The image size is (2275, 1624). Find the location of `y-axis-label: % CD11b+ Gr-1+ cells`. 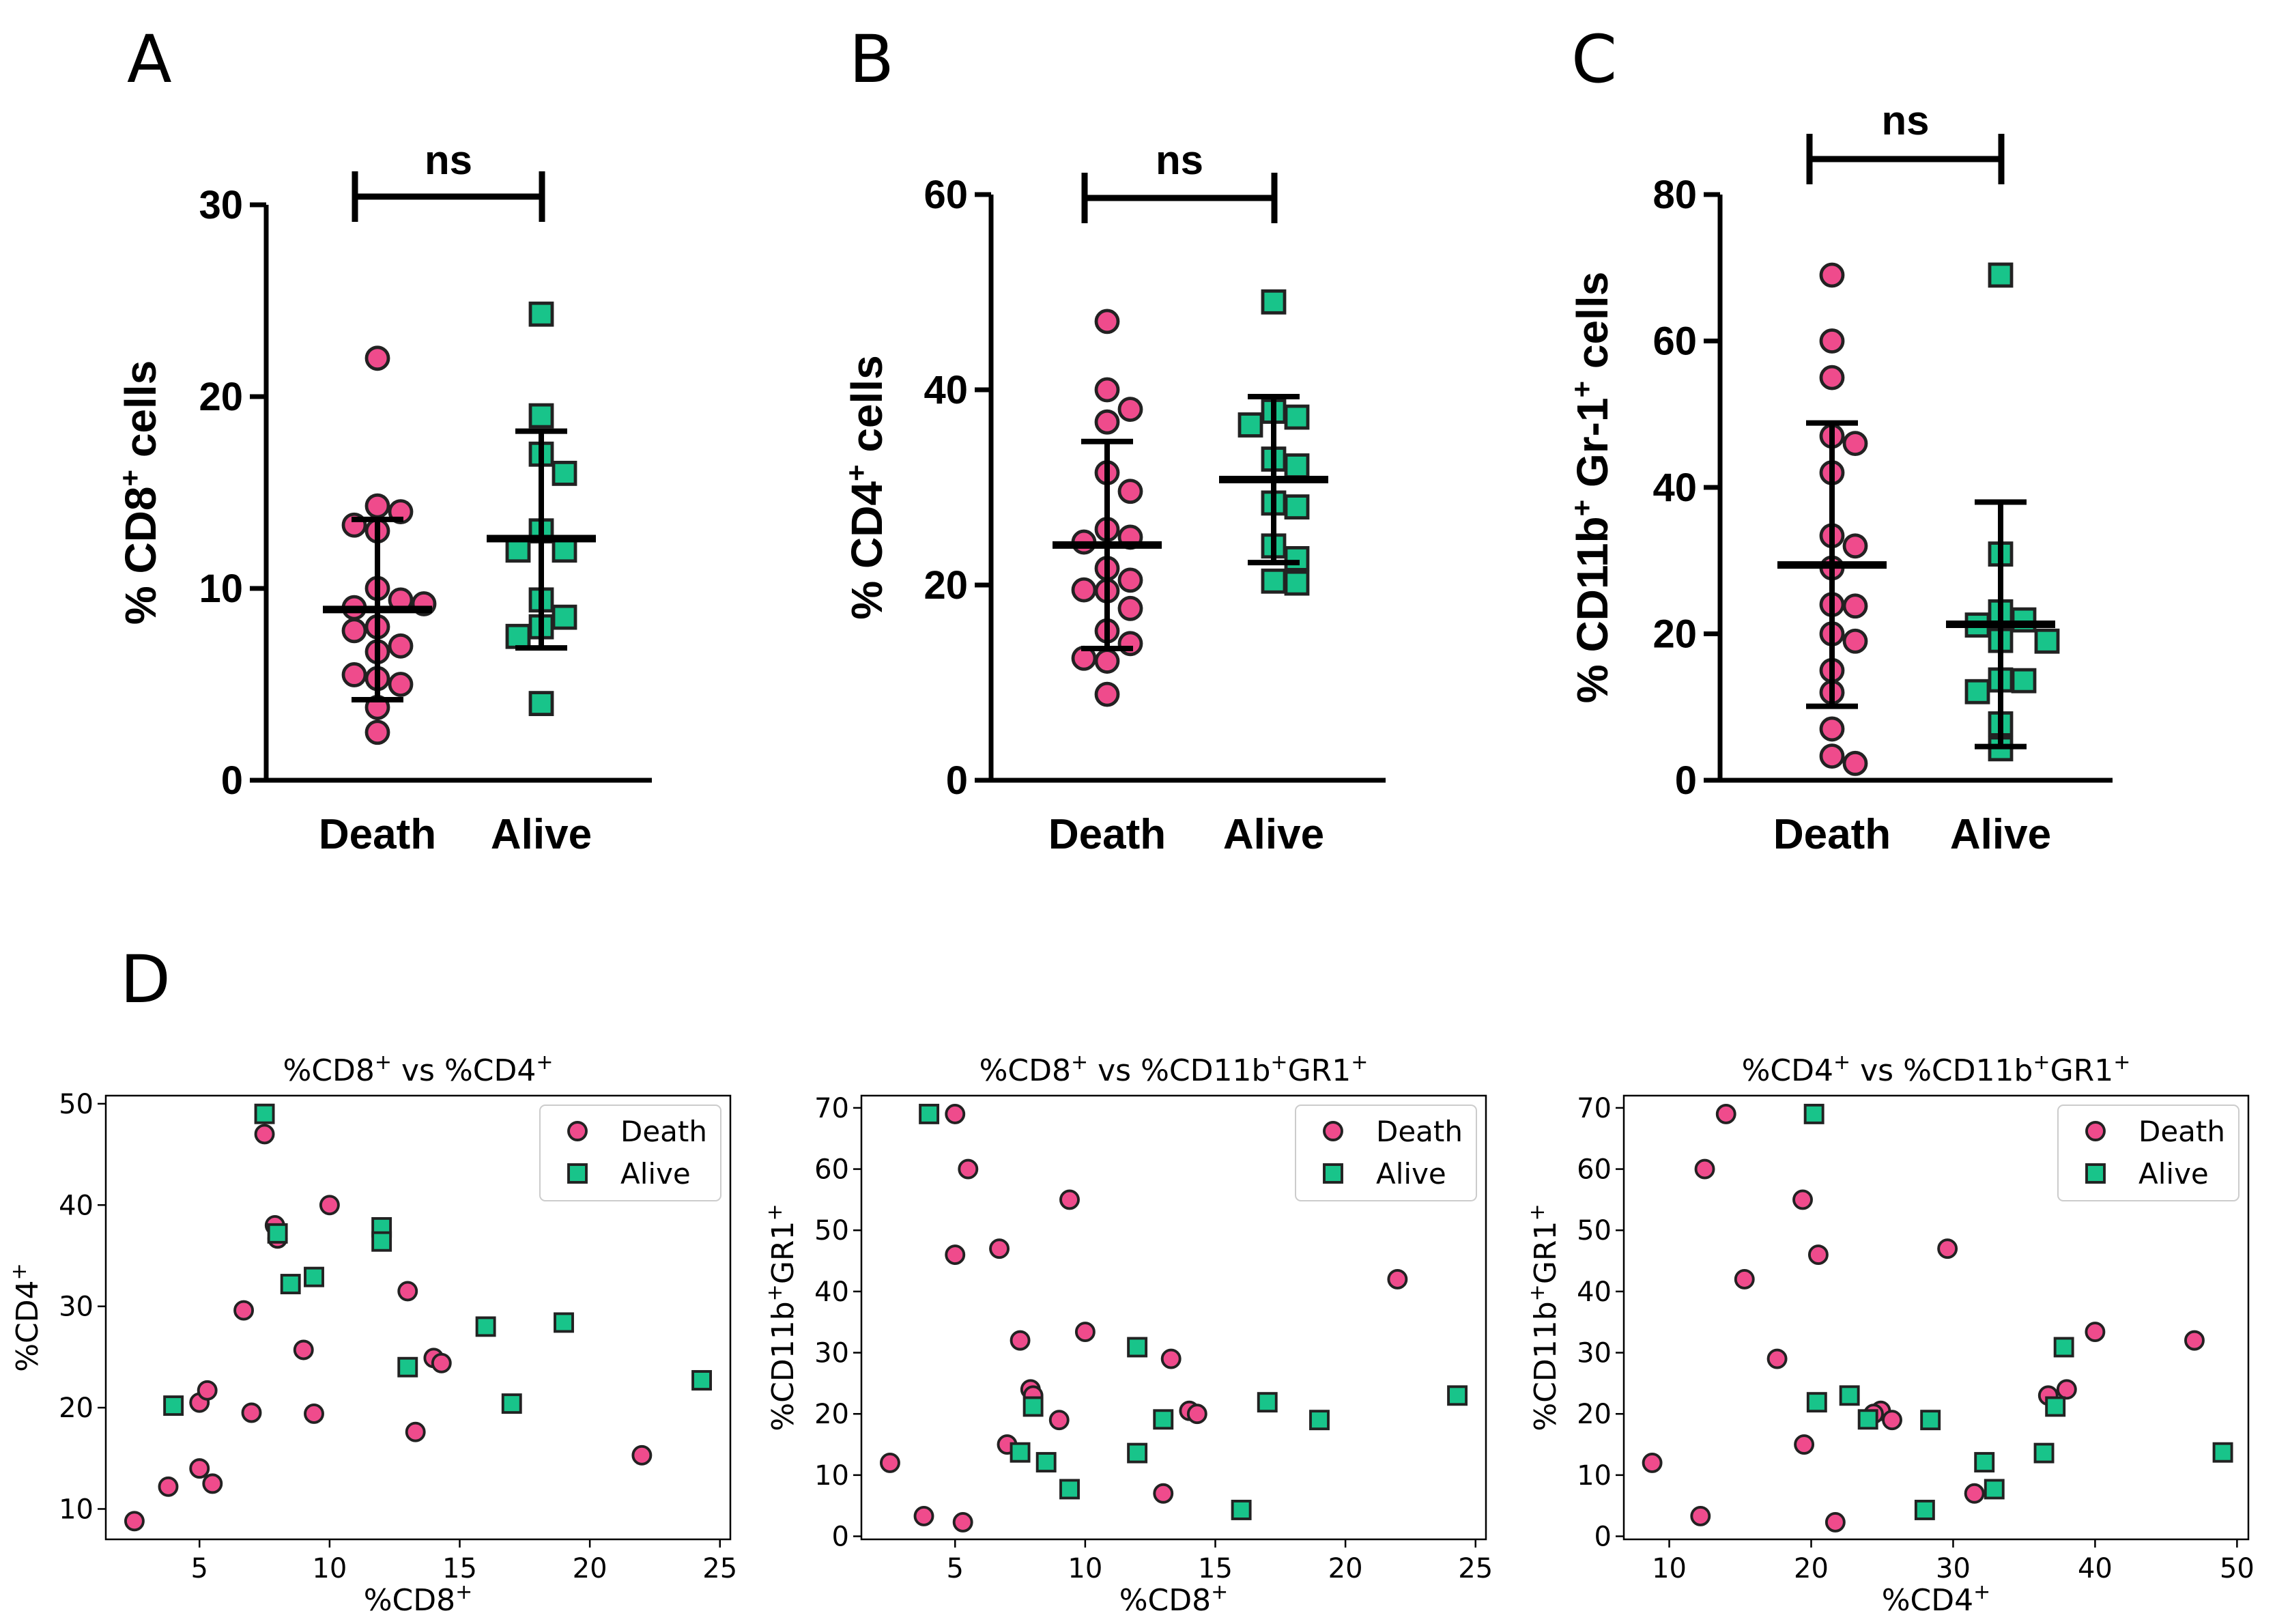

y-axis-label: % CD11b+ Gr-1+ cells is located at coordinates (1592, 487).